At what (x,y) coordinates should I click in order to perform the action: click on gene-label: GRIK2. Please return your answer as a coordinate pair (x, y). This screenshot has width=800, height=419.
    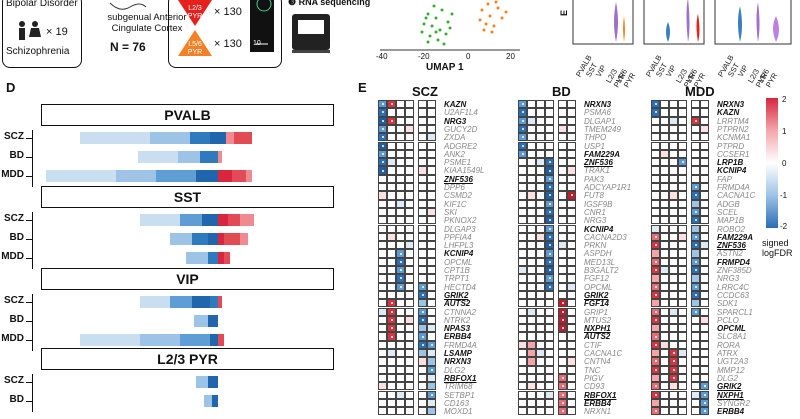
    Looking at the image, I should click on (729, 387).